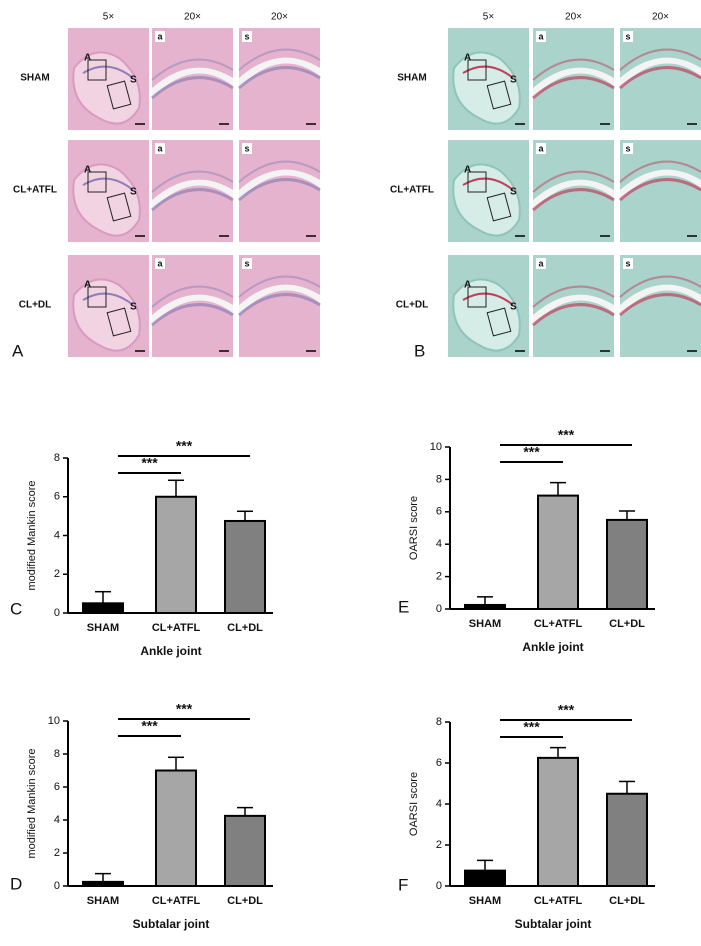 This screenshot has height=946, width=701. Describe the element at coordinates (411, 78) in the screenshot. I see `row-label: SHAM` at that location.